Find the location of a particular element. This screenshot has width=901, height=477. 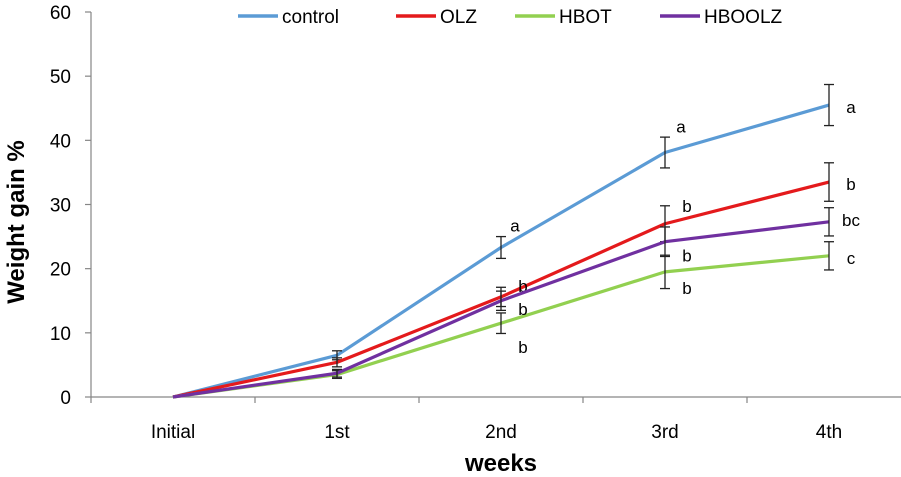

x-ticks: Initial 1st 2nd 3rd 4th is located at coordinates (466, 420).